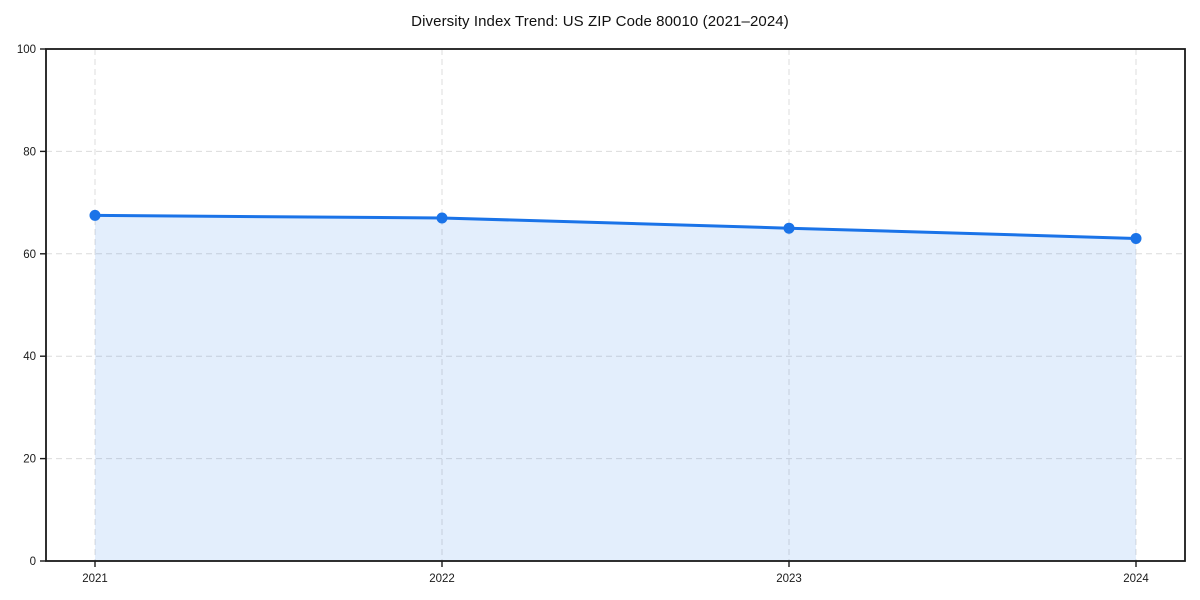 Image resolution: width=1200 pixels, height=600 pixels. I want to click on data-point-2021, so click(95, 215).